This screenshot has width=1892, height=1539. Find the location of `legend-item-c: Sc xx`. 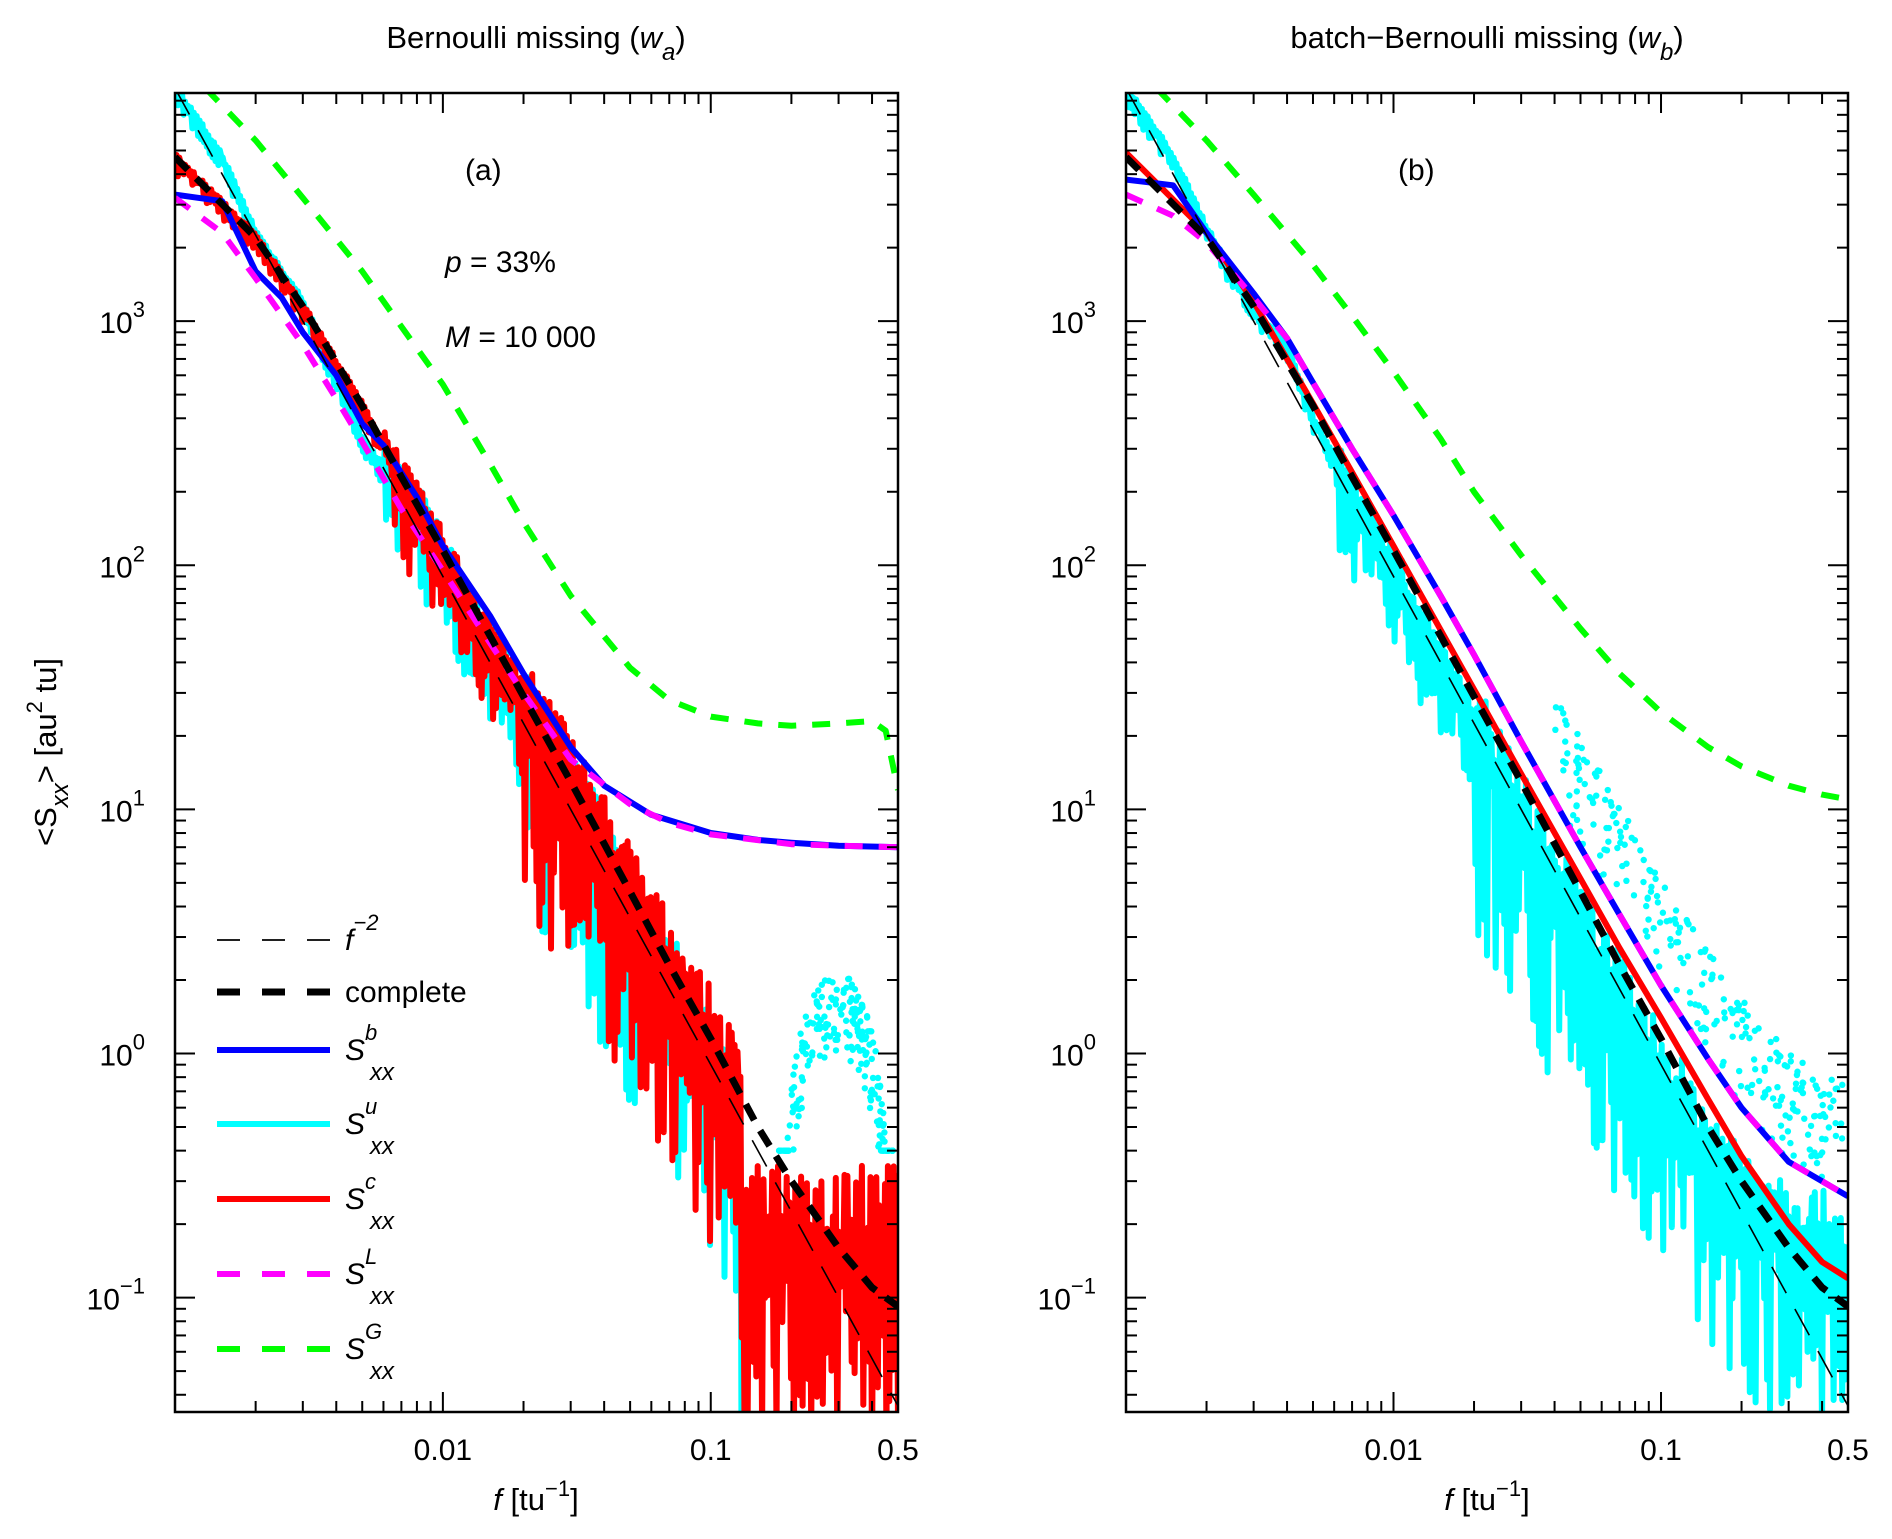

legend-item-c: Sc xx is located at coordinates (306, 1202).